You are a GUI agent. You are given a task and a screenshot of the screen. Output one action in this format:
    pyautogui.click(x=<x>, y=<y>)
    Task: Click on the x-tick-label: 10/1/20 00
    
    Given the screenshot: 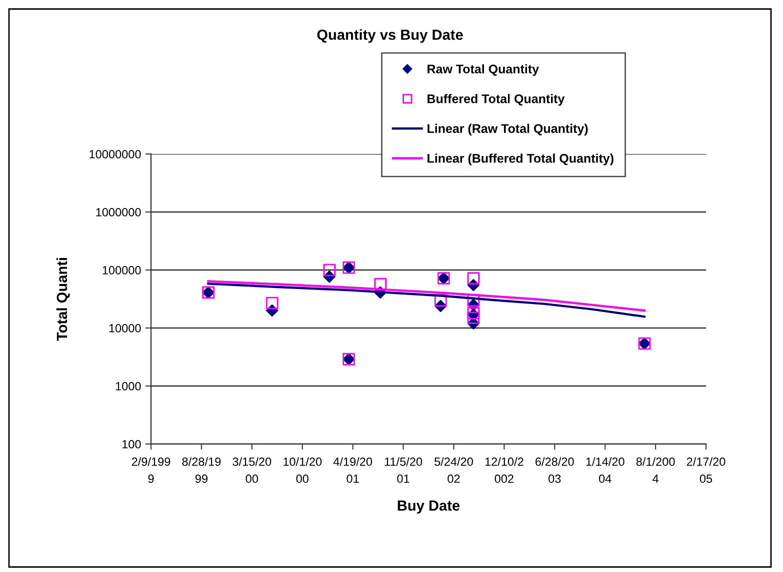 What is the action you would take?
    pyautogui.click(x=303, y=470)
    